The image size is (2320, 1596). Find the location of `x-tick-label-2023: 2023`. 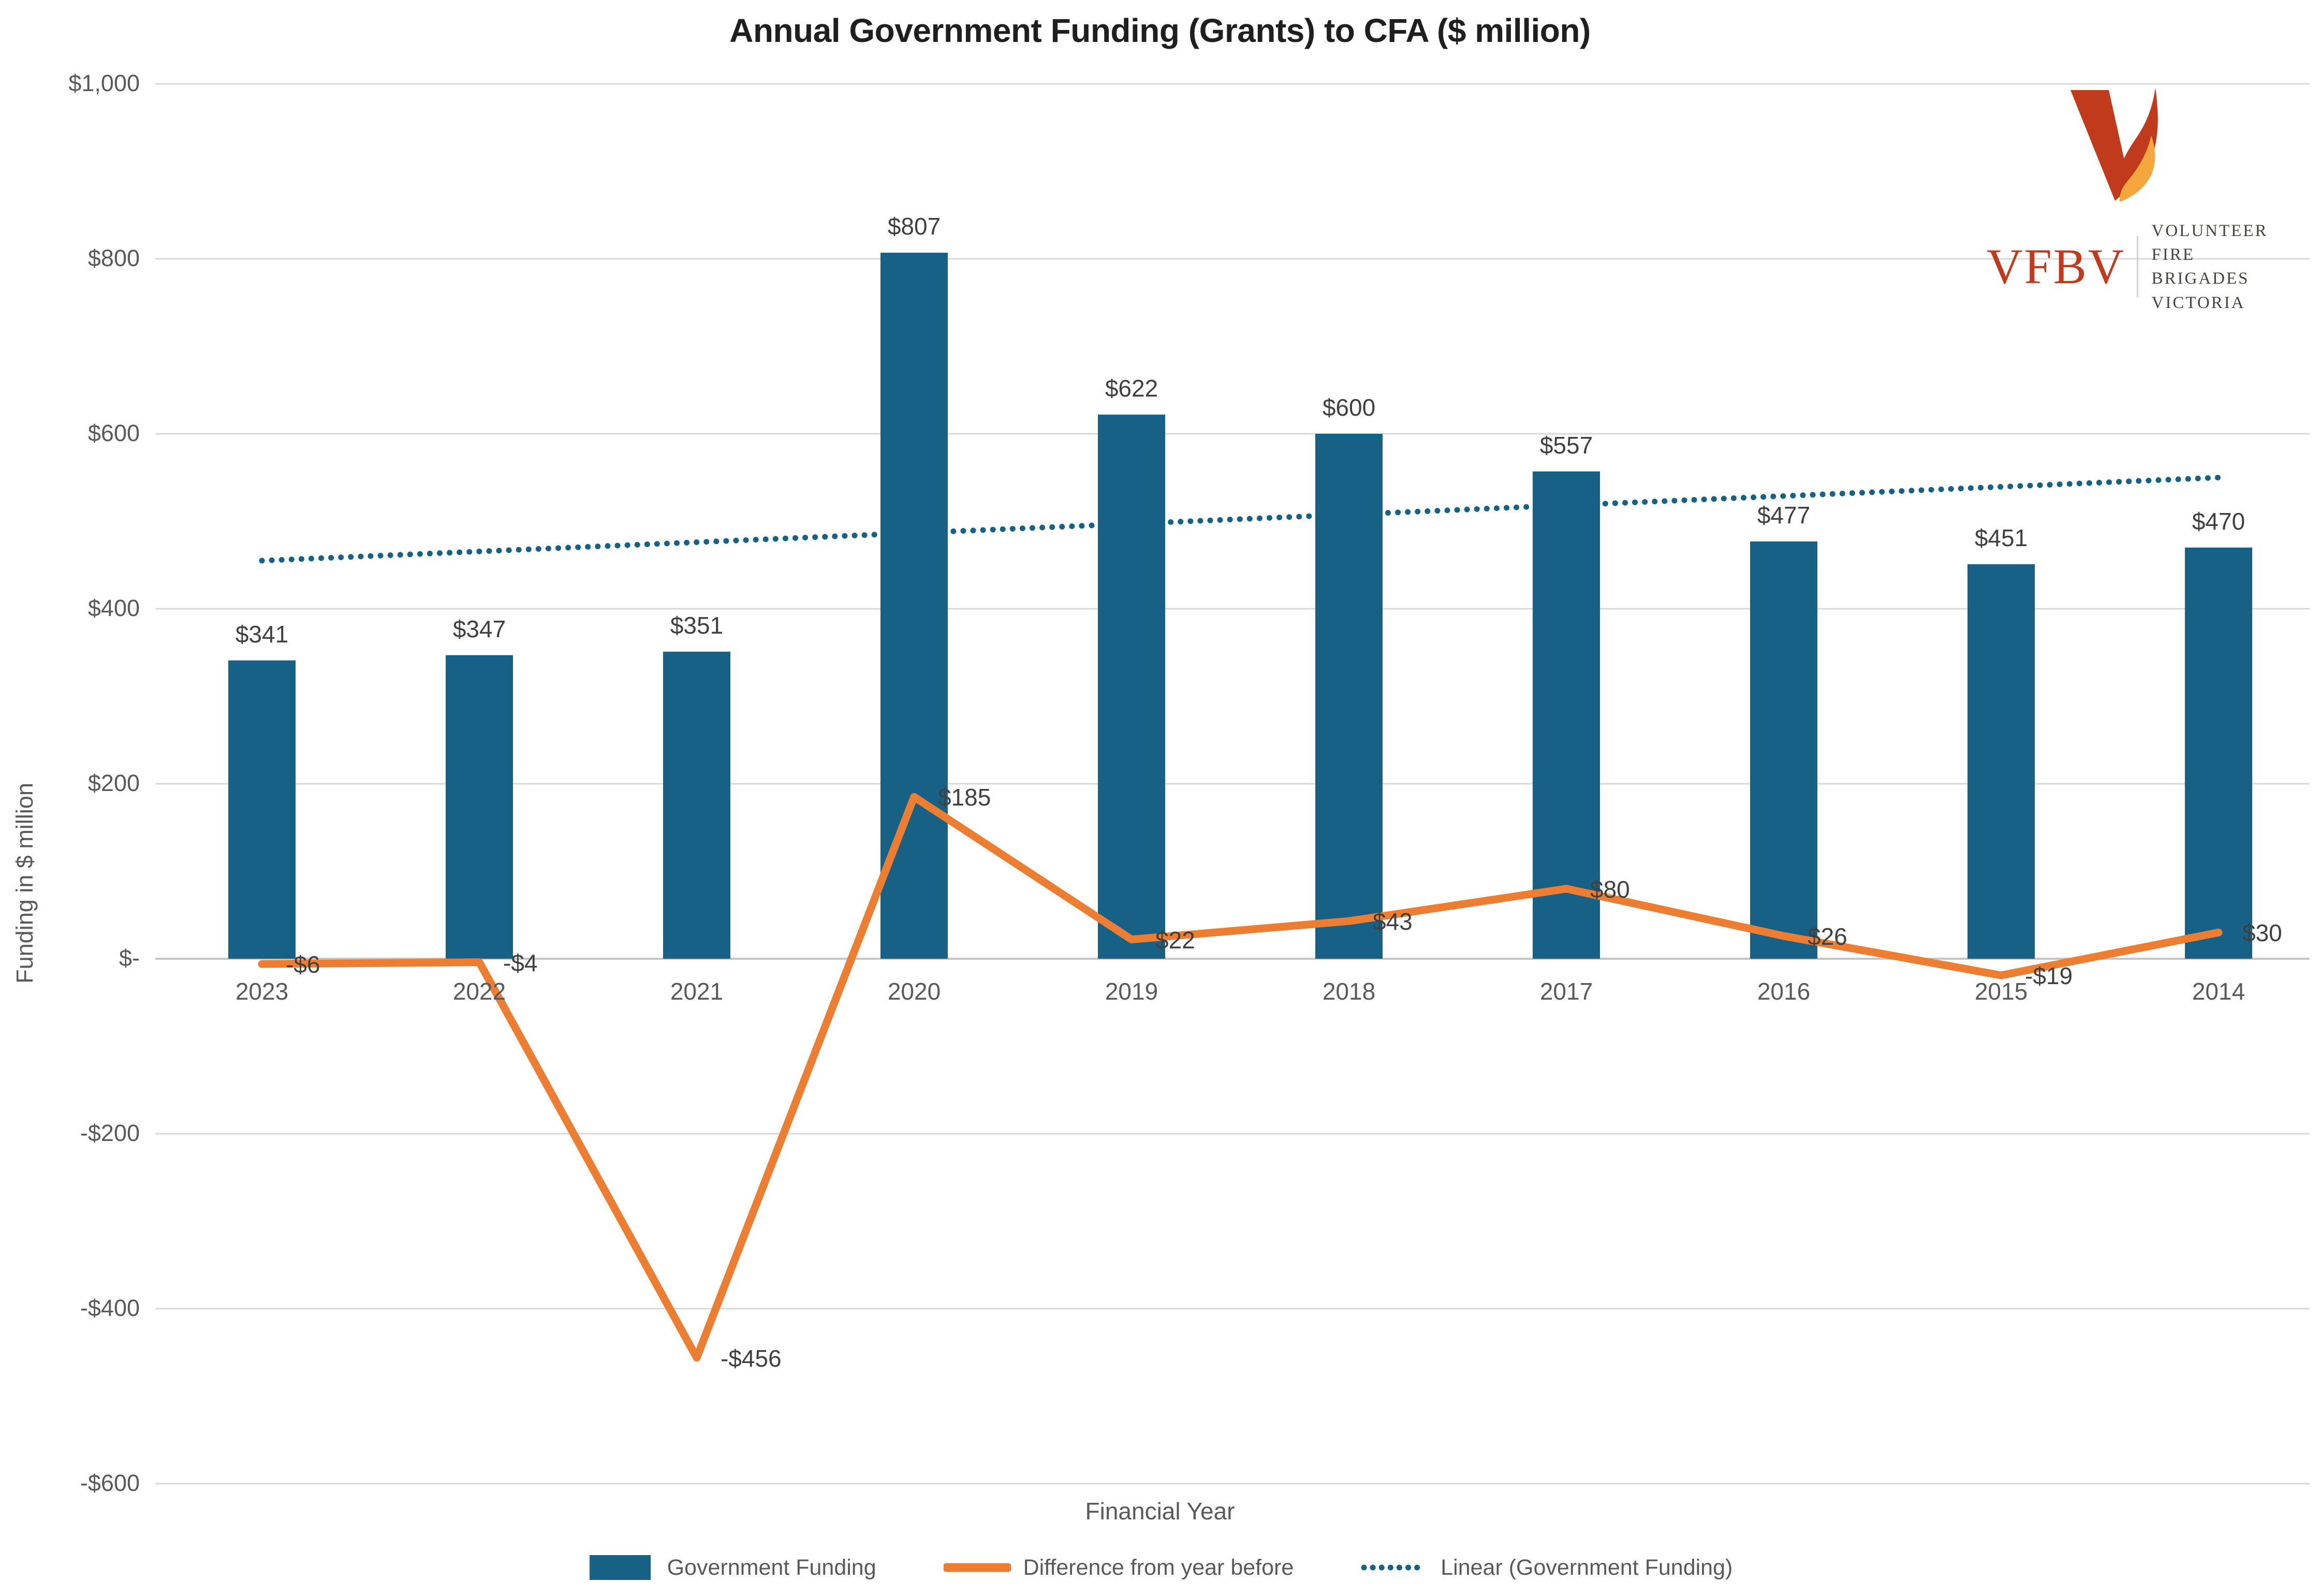

x-tick-label-2023: 2023 is located at coordinates (262, 991).